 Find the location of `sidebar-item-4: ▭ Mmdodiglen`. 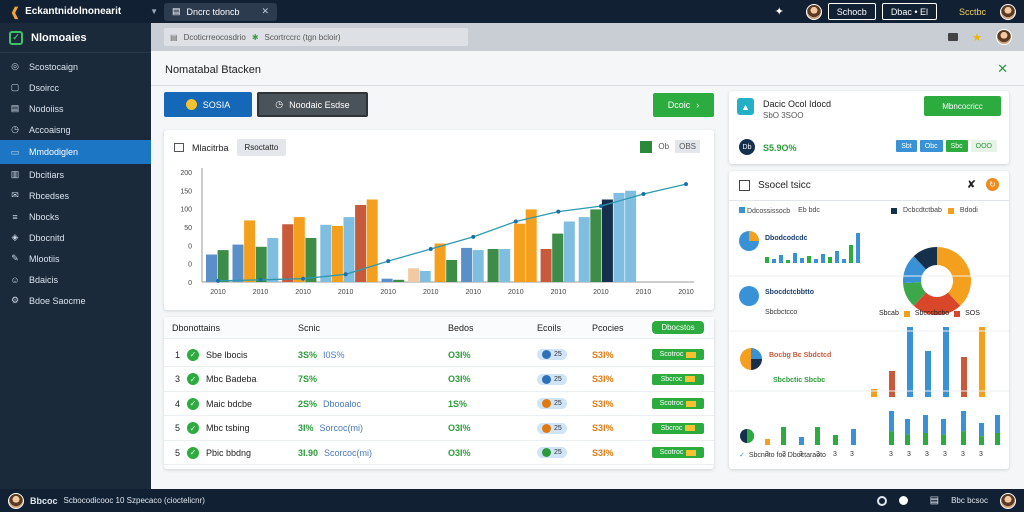

sidebar-item-4: ▭ Mmdodiglen is located at coordinates (75, 152).